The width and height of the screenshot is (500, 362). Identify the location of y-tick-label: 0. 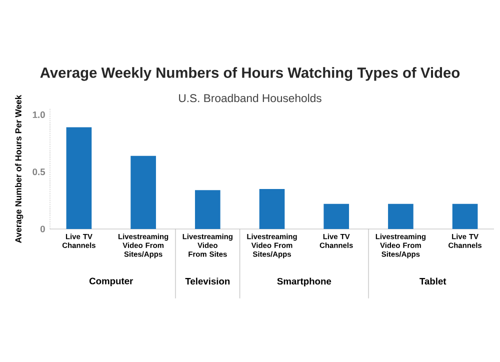
(42, 229).